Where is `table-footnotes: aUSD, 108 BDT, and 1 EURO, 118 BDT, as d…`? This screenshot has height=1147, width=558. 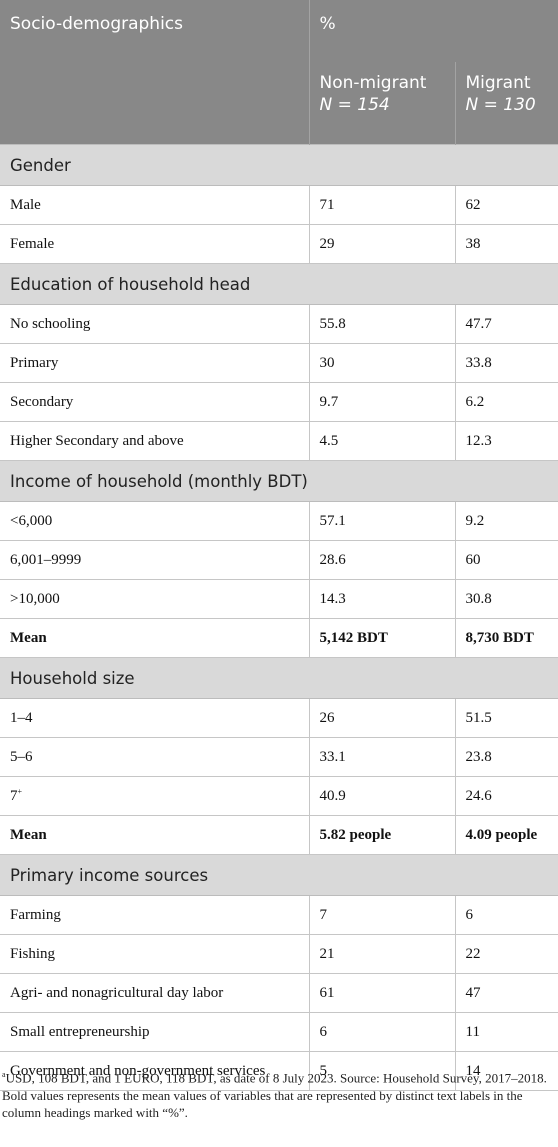 table-footnotes: aUSD, 108 BDT, and 1 EURO, 118 BDT, as d… is located at coordinates (277, 1094).